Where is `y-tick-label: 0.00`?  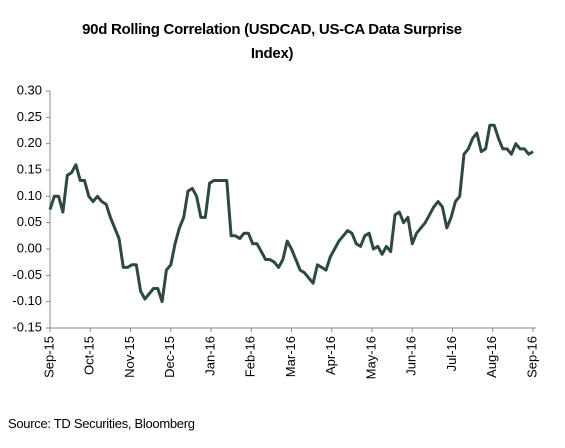
y-tick-label: 0.00 is located at coordinates (29, 247).